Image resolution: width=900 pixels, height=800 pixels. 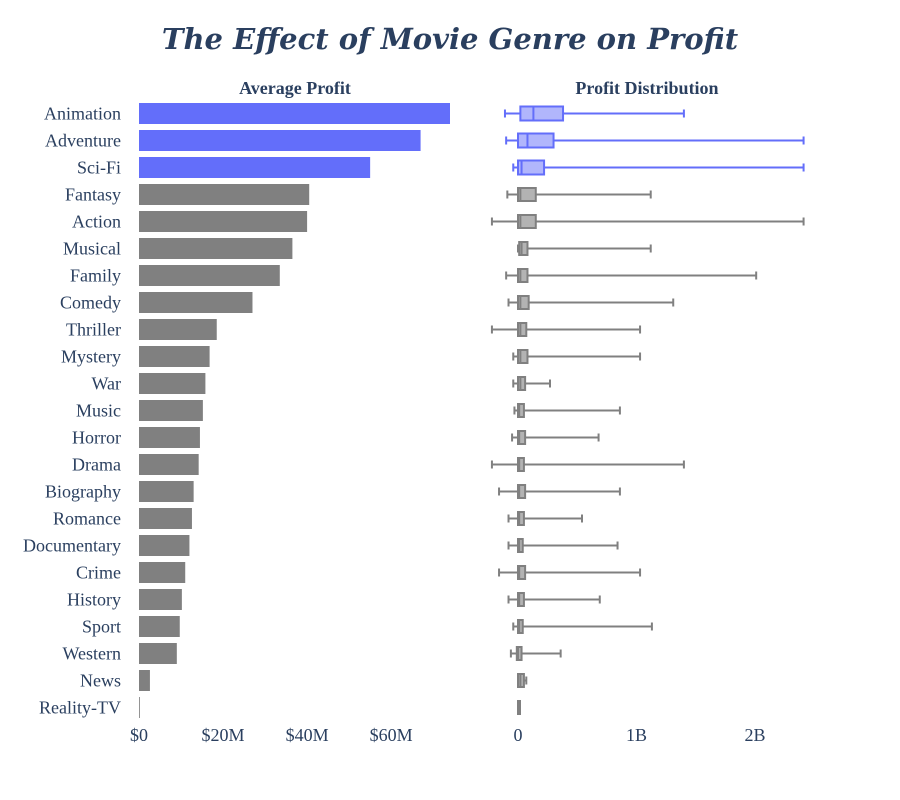 What do you see at coordinates (223, 735) in the screenshot?
I see `bar-x-tick-label: $20M` at bounding box center [223, 735].